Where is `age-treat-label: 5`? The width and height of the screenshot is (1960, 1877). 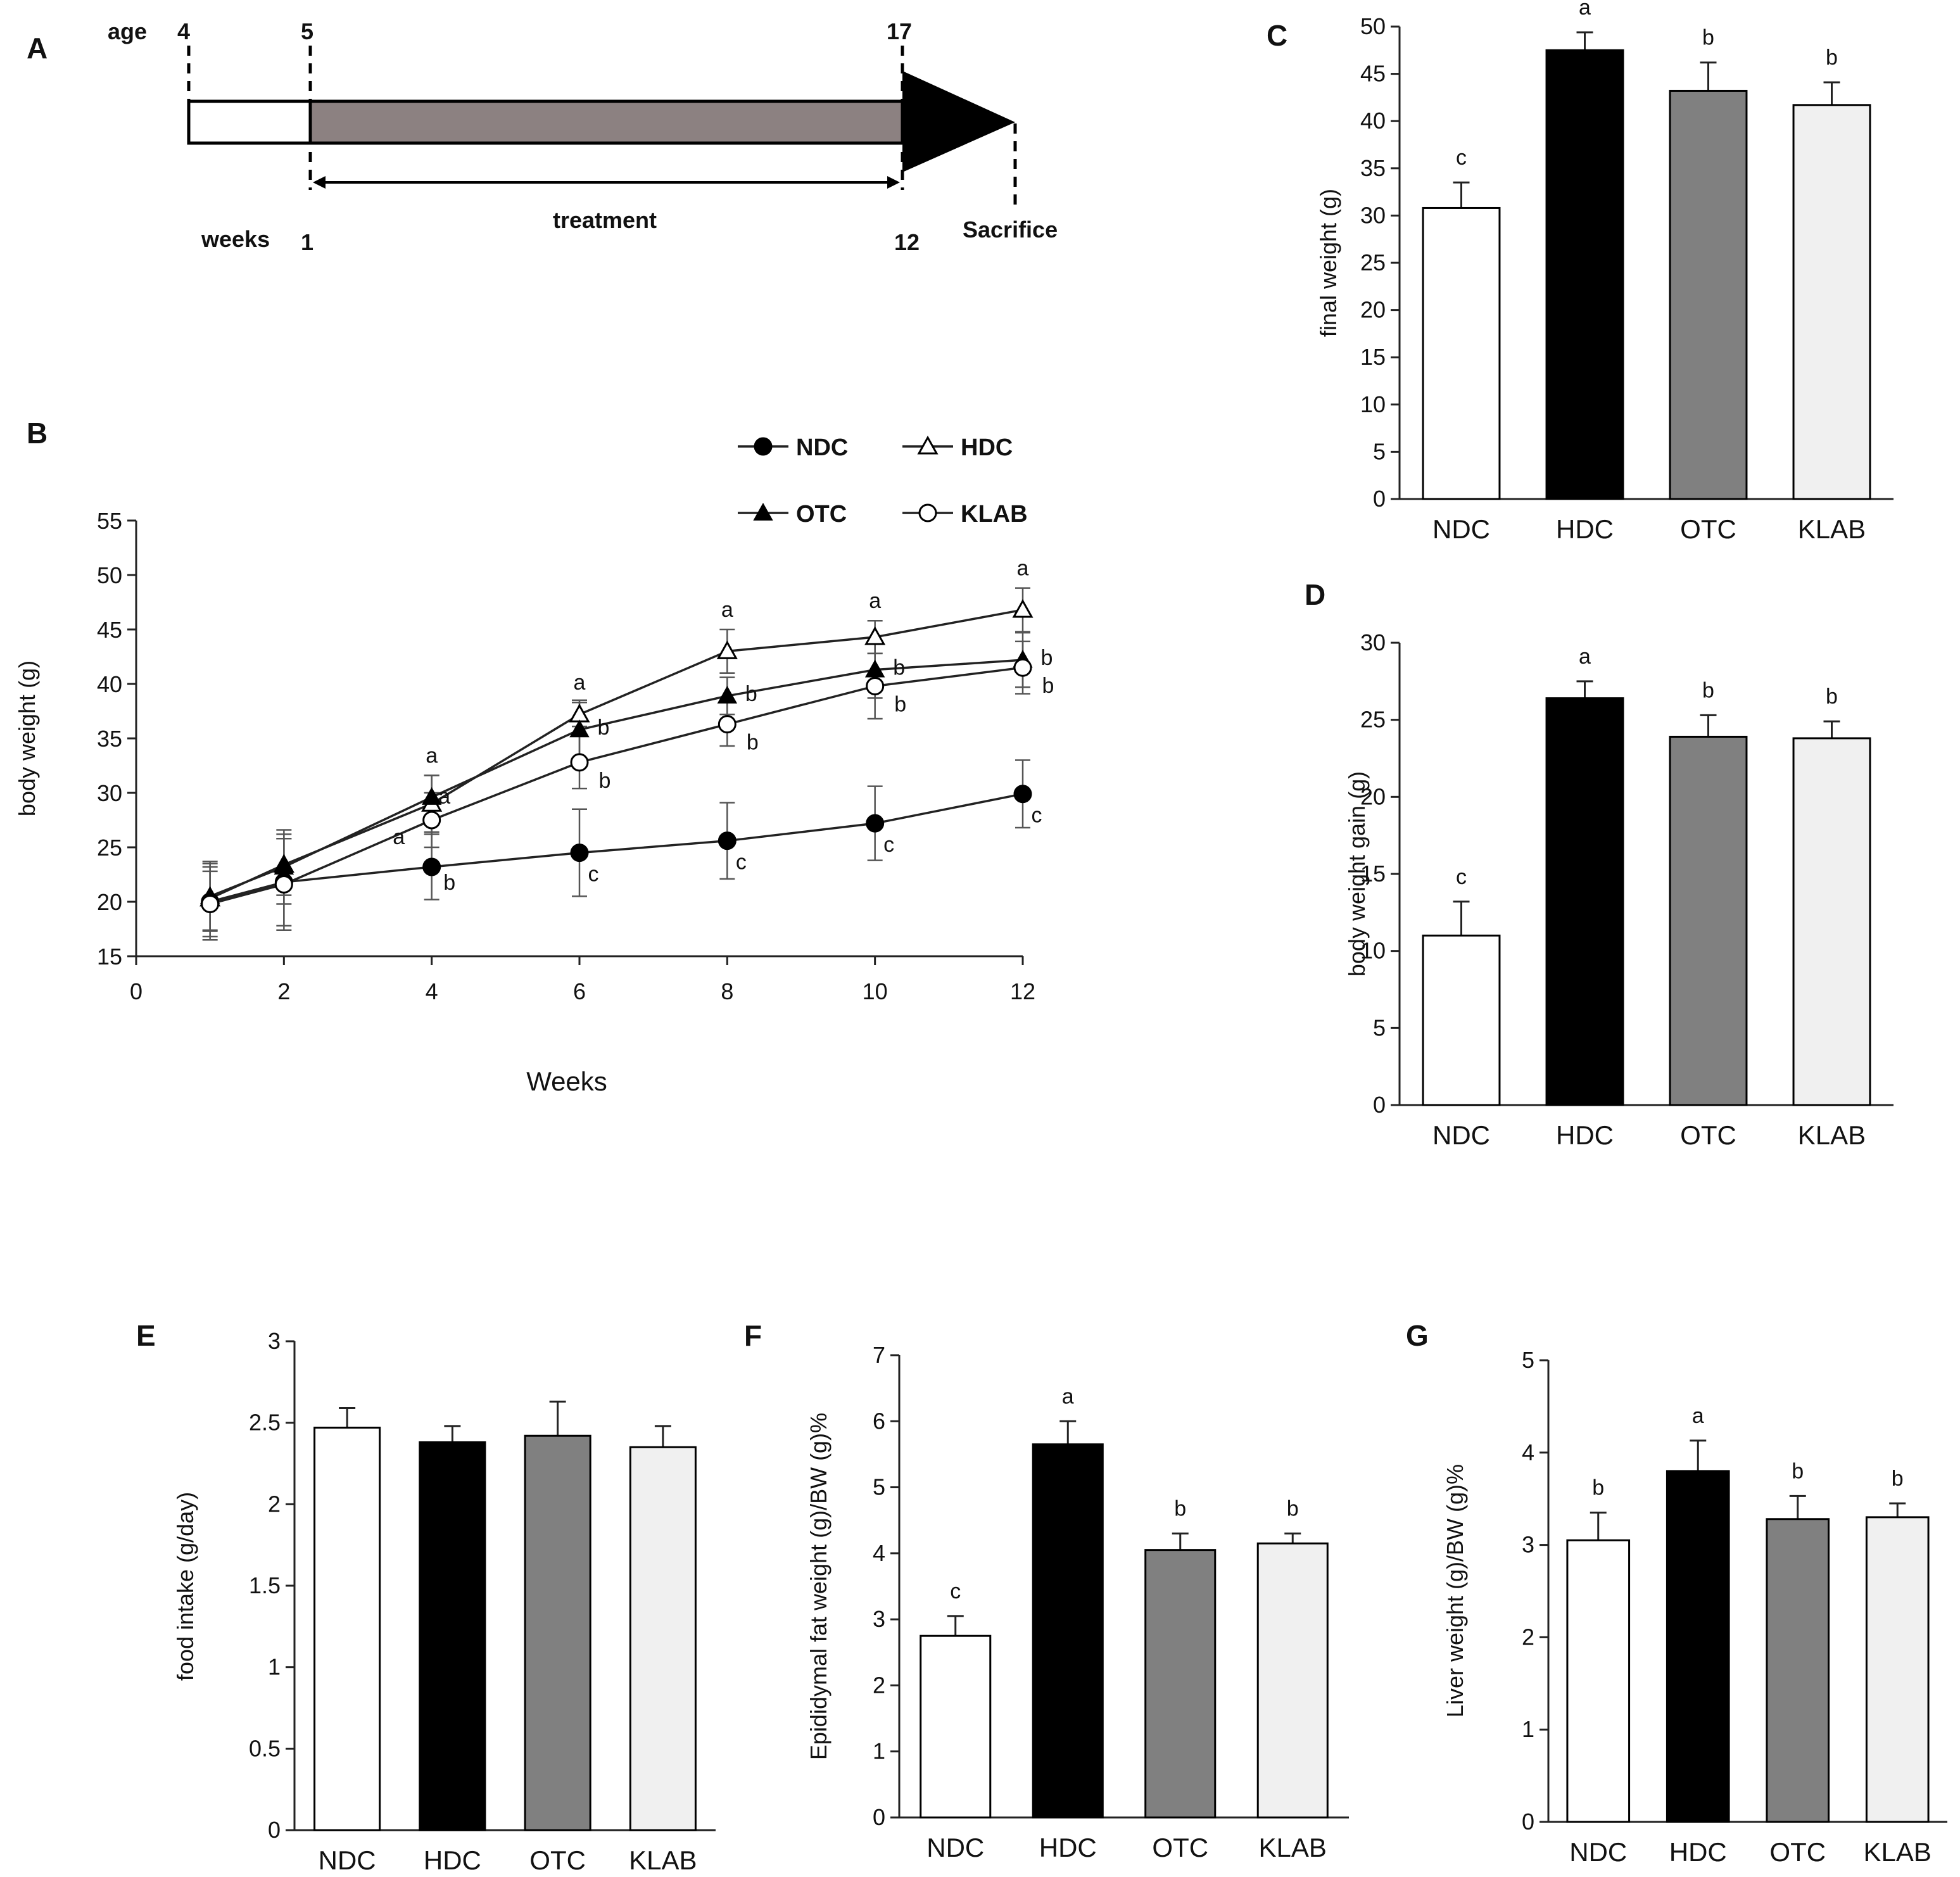 age-treat-label: 5 is located at coordinates (307, 31).